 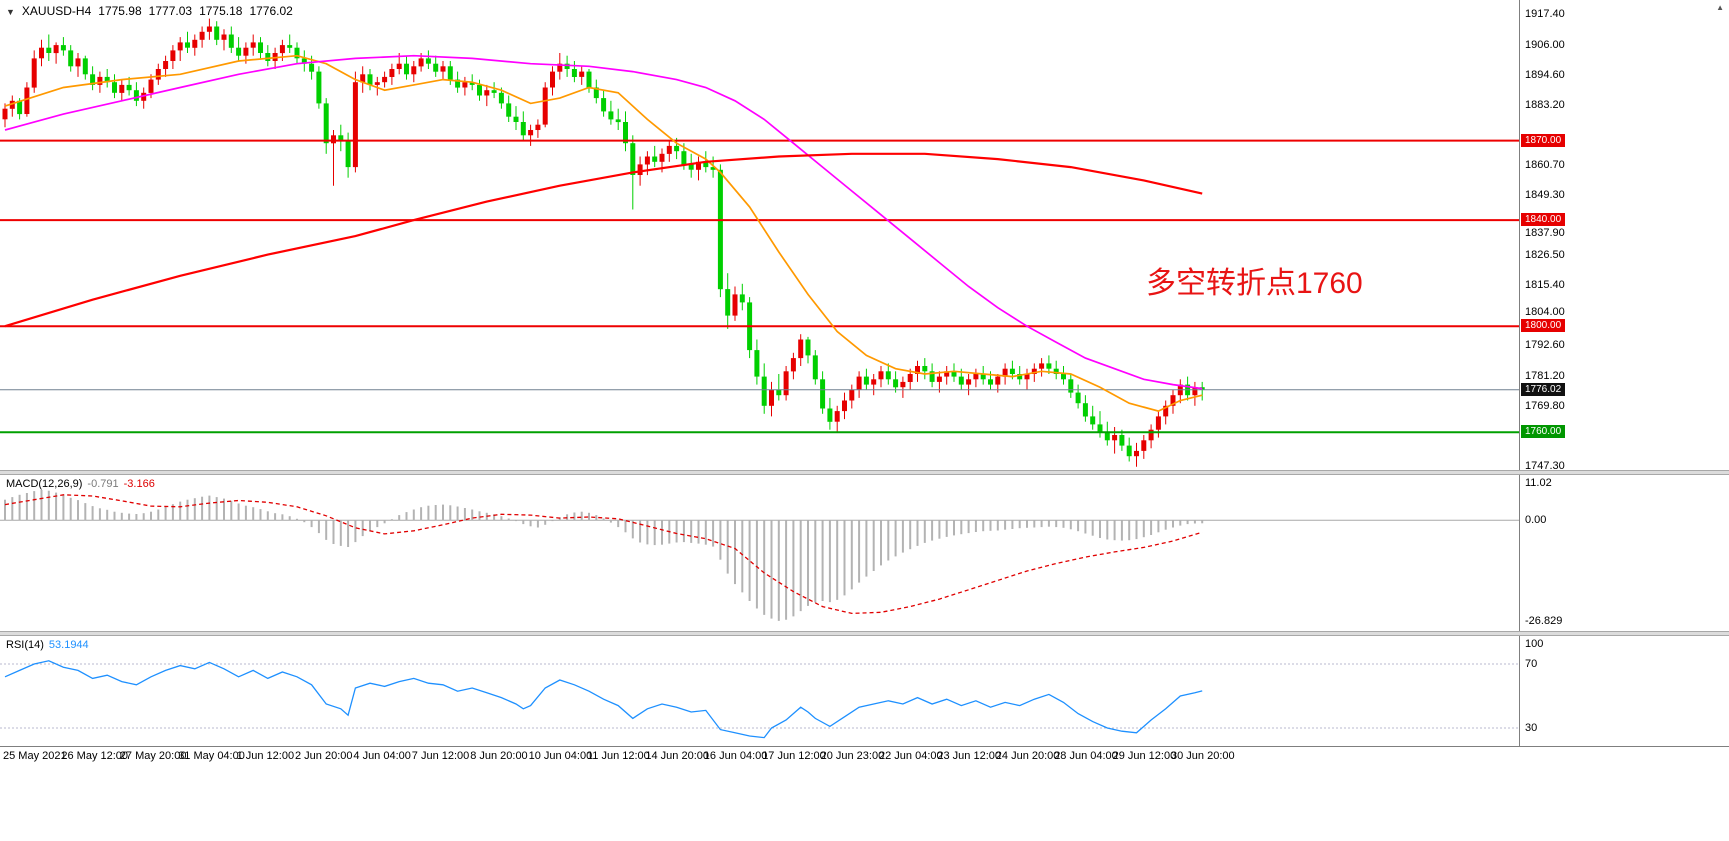 What do you see at coordinates (1545, 284) in the screenshot?
I see `price-axis-label: 1815.40` at bounding box center [1545, 284].